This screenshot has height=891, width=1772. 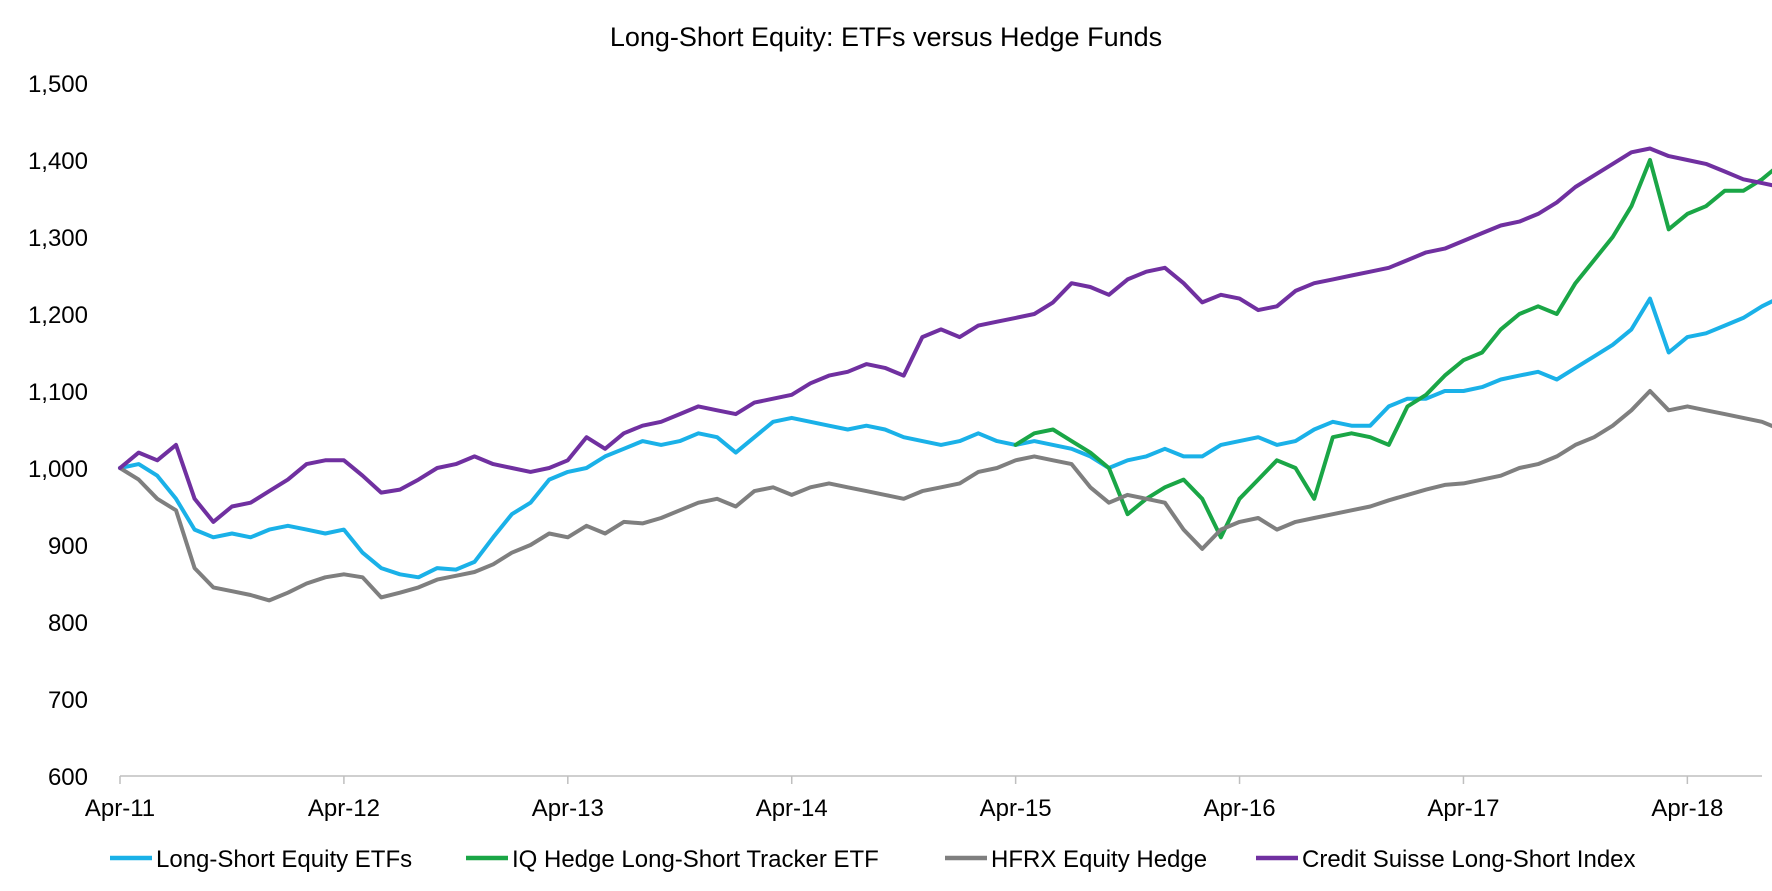 What do you see at coordinates (58, 315) in the screenshot?
I see `y-tick-label: 1,200` at bounding box center [58, 315].